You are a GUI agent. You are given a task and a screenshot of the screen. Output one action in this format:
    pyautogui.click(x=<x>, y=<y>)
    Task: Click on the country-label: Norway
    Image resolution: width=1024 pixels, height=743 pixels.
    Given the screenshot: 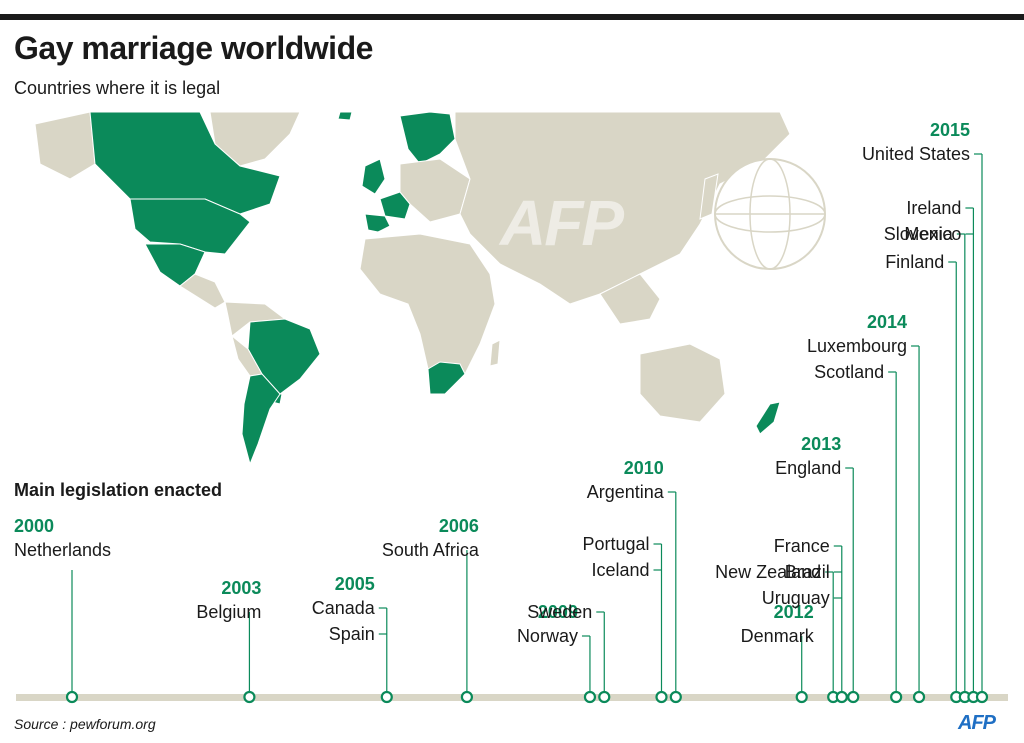 What is the action you would take?
    pyautogui.click(x=547, y=636)
    